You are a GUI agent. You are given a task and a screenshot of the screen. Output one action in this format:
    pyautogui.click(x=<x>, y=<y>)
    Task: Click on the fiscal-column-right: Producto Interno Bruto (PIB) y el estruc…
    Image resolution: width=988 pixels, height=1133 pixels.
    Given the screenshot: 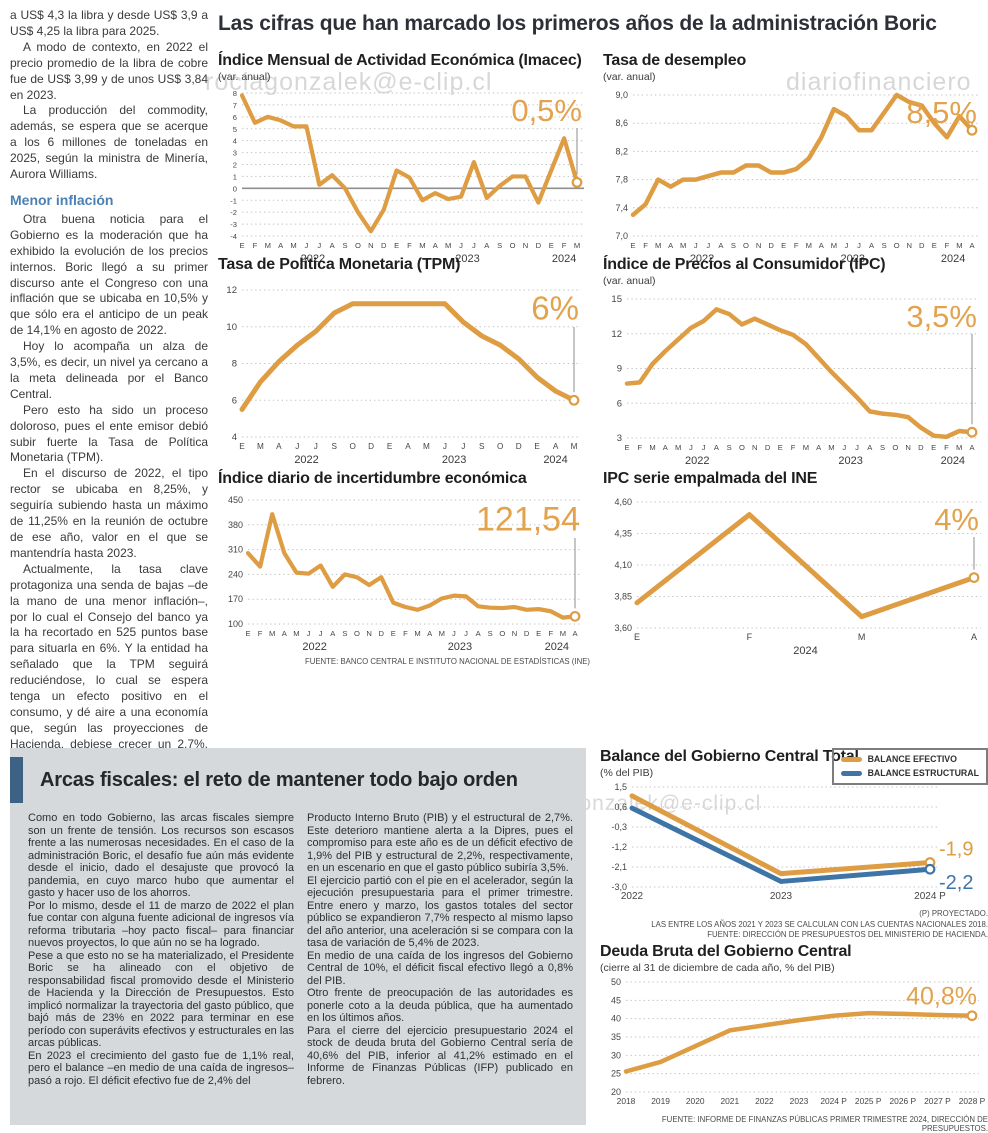 What is the action you would take?
    pyautogui.click(x=440, y=949)
    